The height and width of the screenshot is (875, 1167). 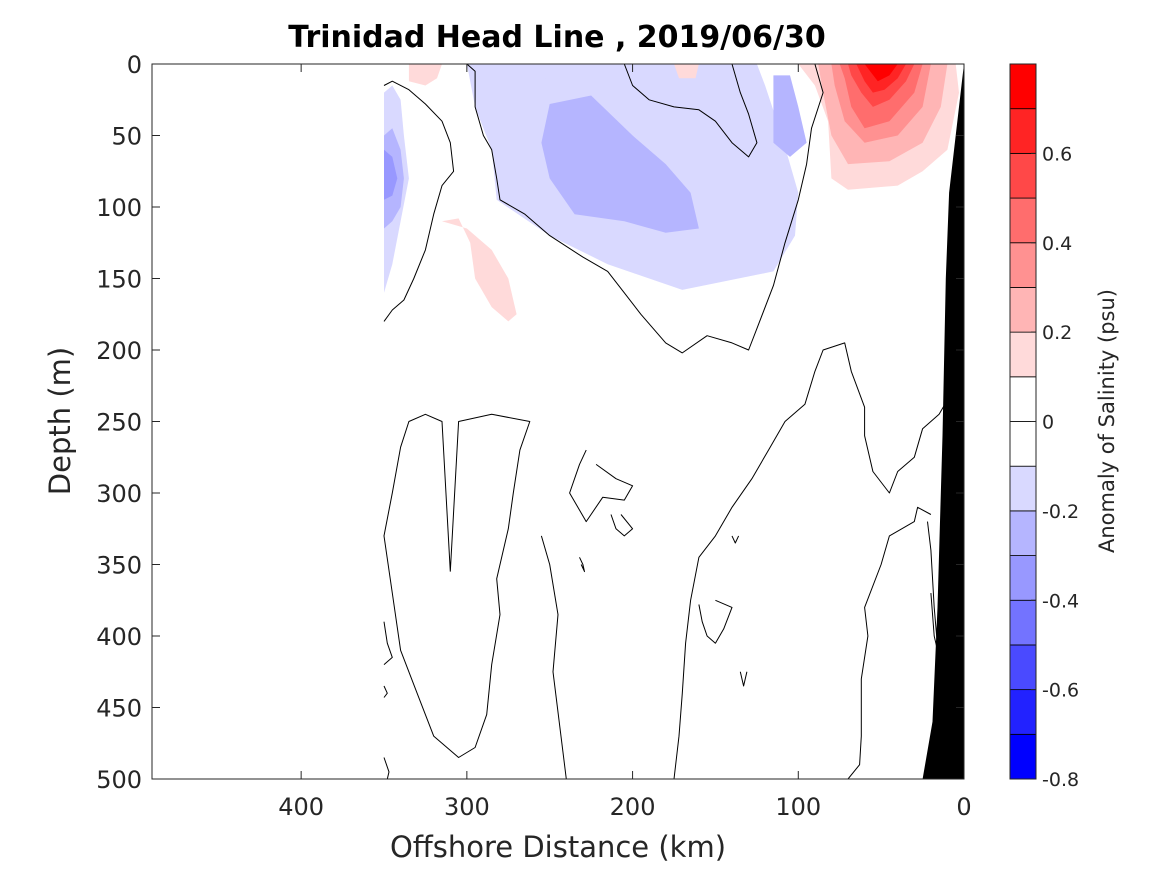 What do you see at coordinates (119, 280) in the screenshot?
I see `y-tick-label: 150` at bounding box center [119, 280].